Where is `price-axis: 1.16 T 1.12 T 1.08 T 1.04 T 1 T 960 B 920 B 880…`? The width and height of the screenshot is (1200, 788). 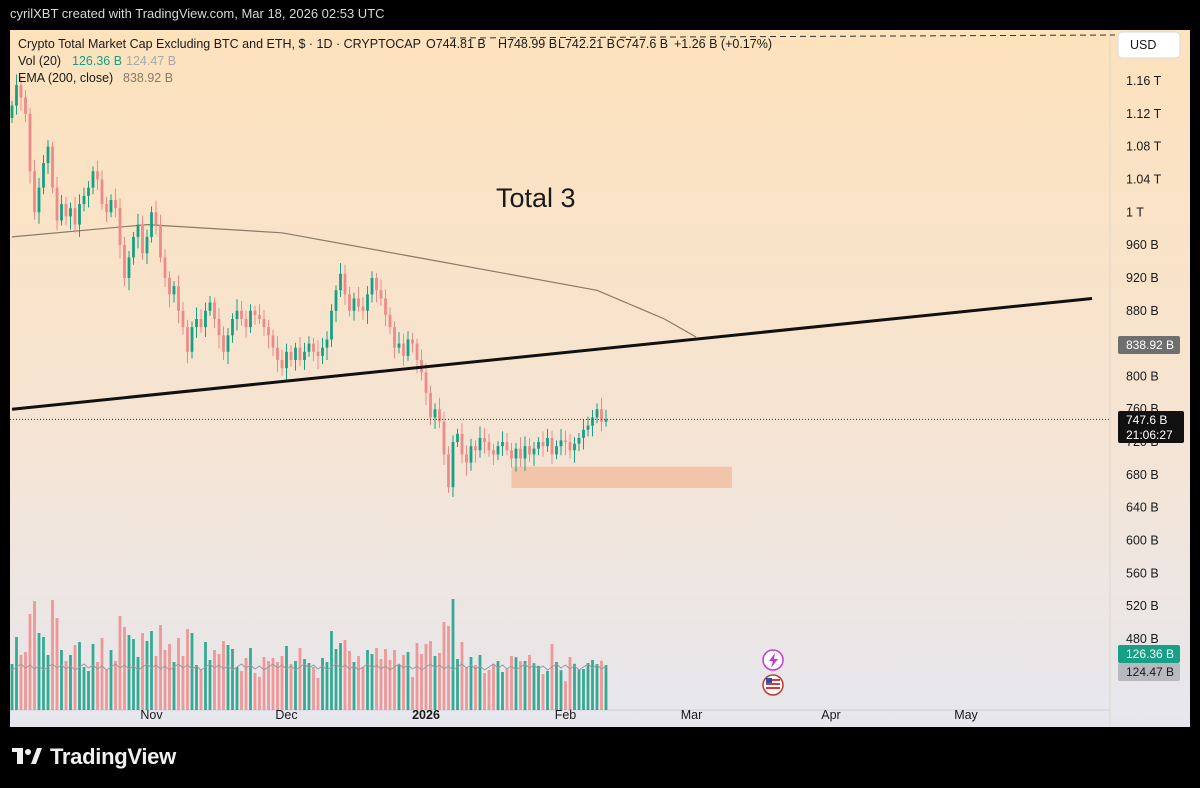 price-axis: 1.16 T 1.12 T 1.08 T 1.04 T 1 T 960 B 920 B 880… is located at coordinates (1144, 360).